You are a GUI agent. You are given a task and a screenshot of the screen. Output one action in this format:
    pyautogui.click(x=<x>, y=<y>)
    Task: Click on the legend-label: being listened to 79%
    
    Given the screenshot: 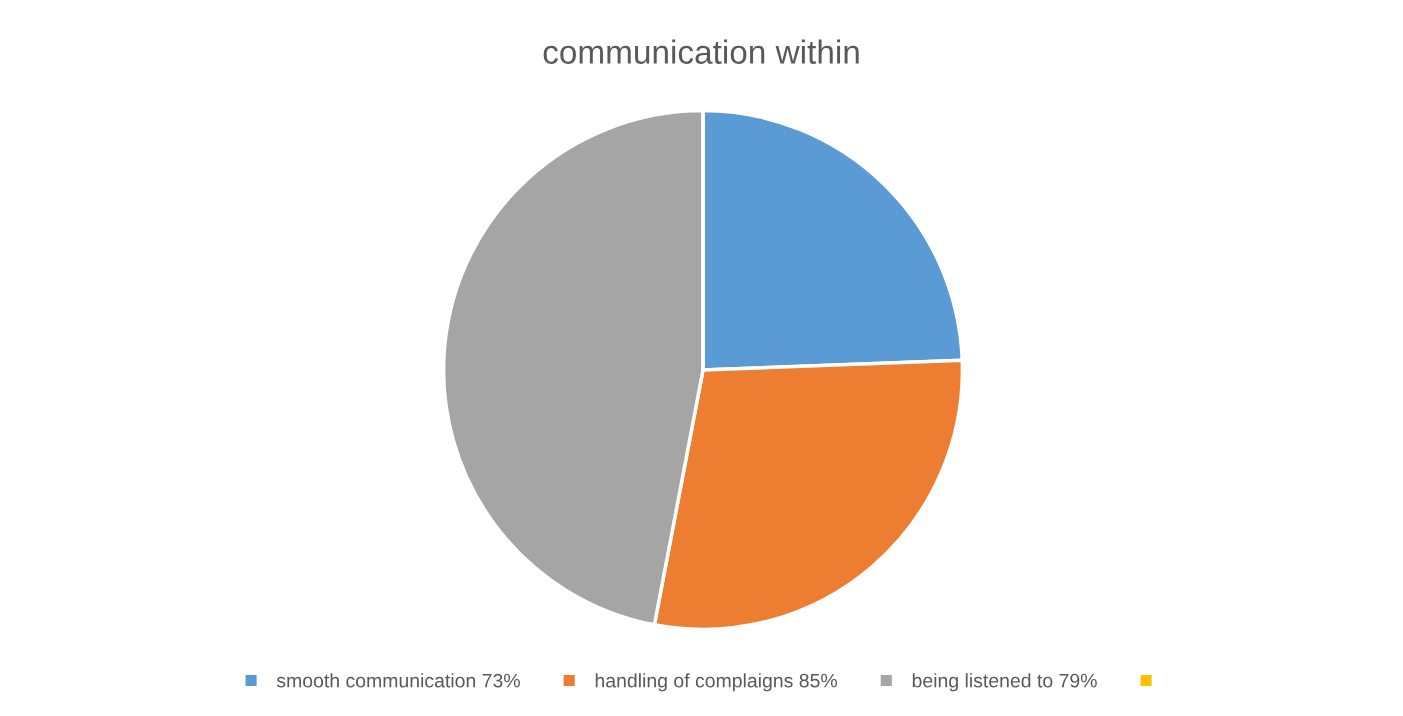 What is the action you would take?
    pyautogui.click(x=1004, y=682)
    